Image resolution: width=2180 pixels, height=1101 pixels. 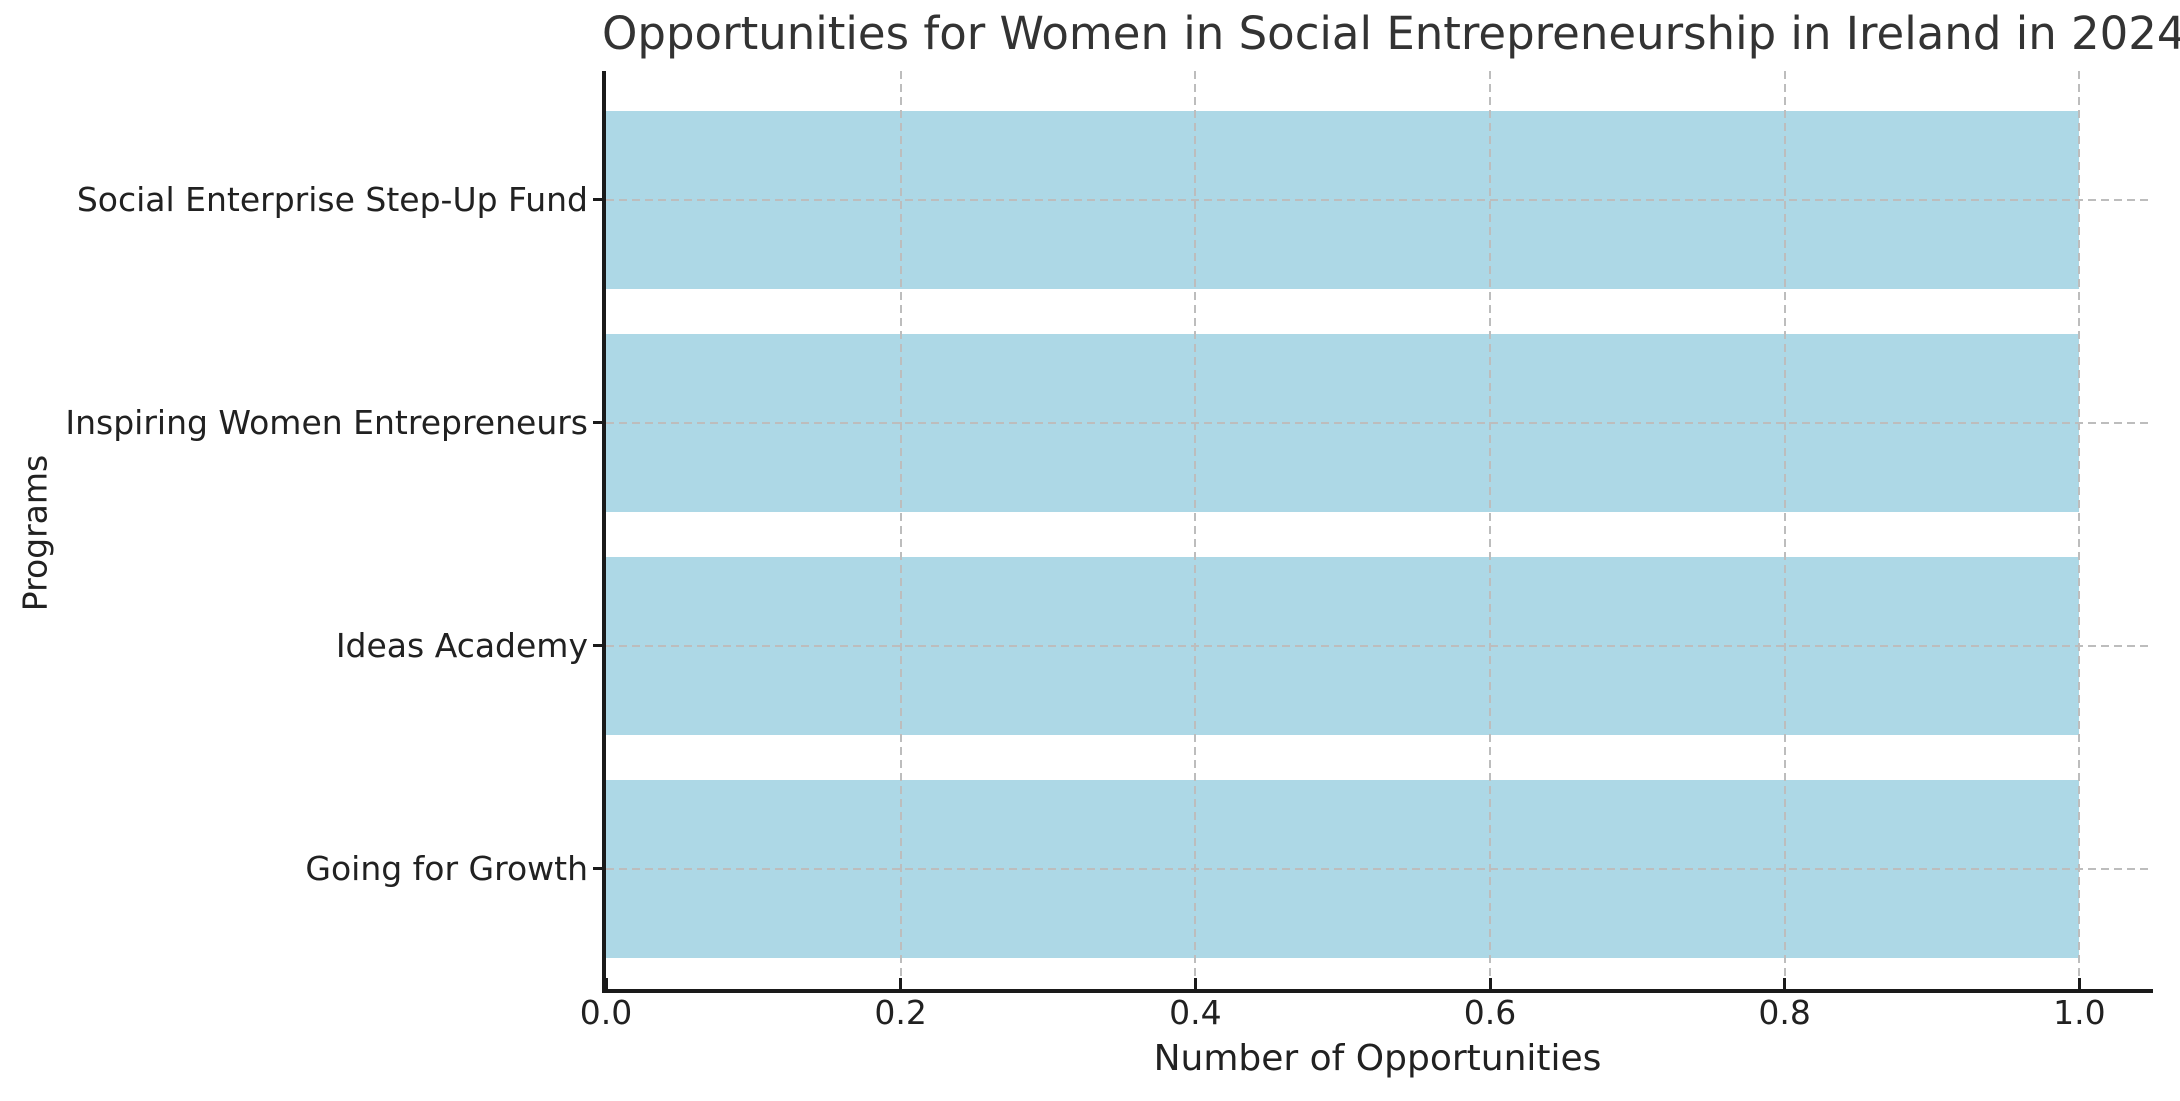 What do you see at coordinates (461, 646) in the screenshot?
I see `y-tick-label: Ideas Academy` at bounding box center [461, 646].